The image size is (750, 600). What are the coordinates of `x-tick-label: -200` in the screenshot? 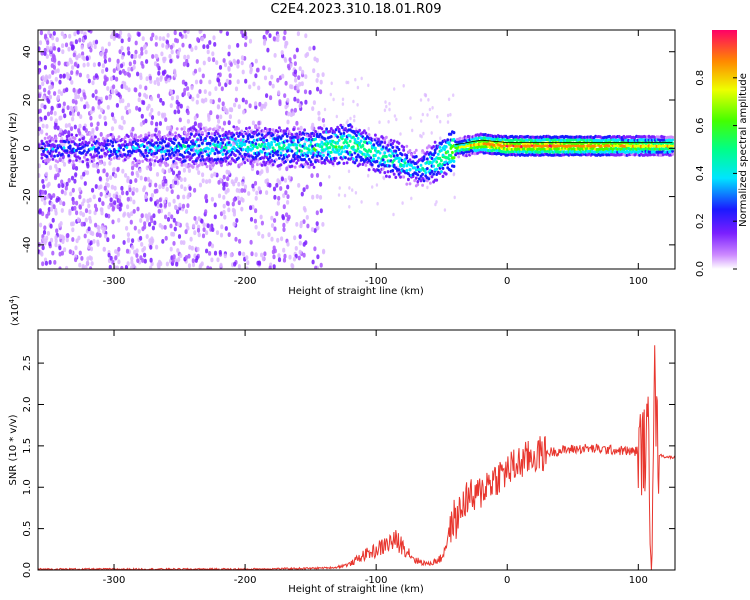 It's located at (245, 281).